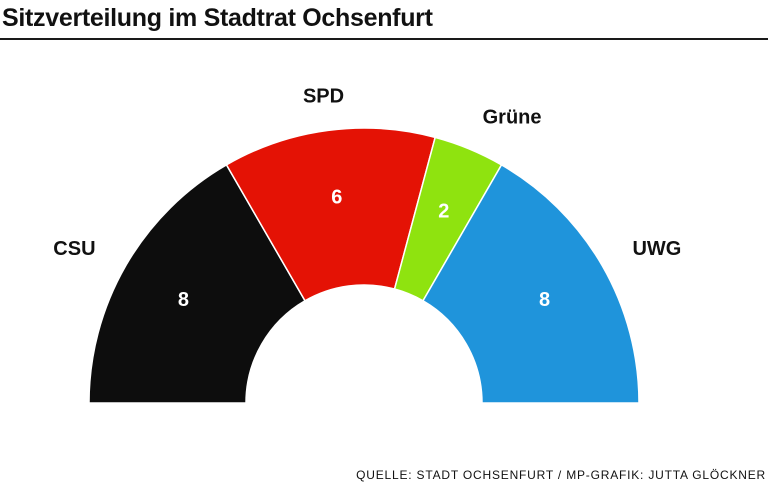 The width and height of the screenshot is (768, 486). I want to click on segment-uwg, so click(530, 283).